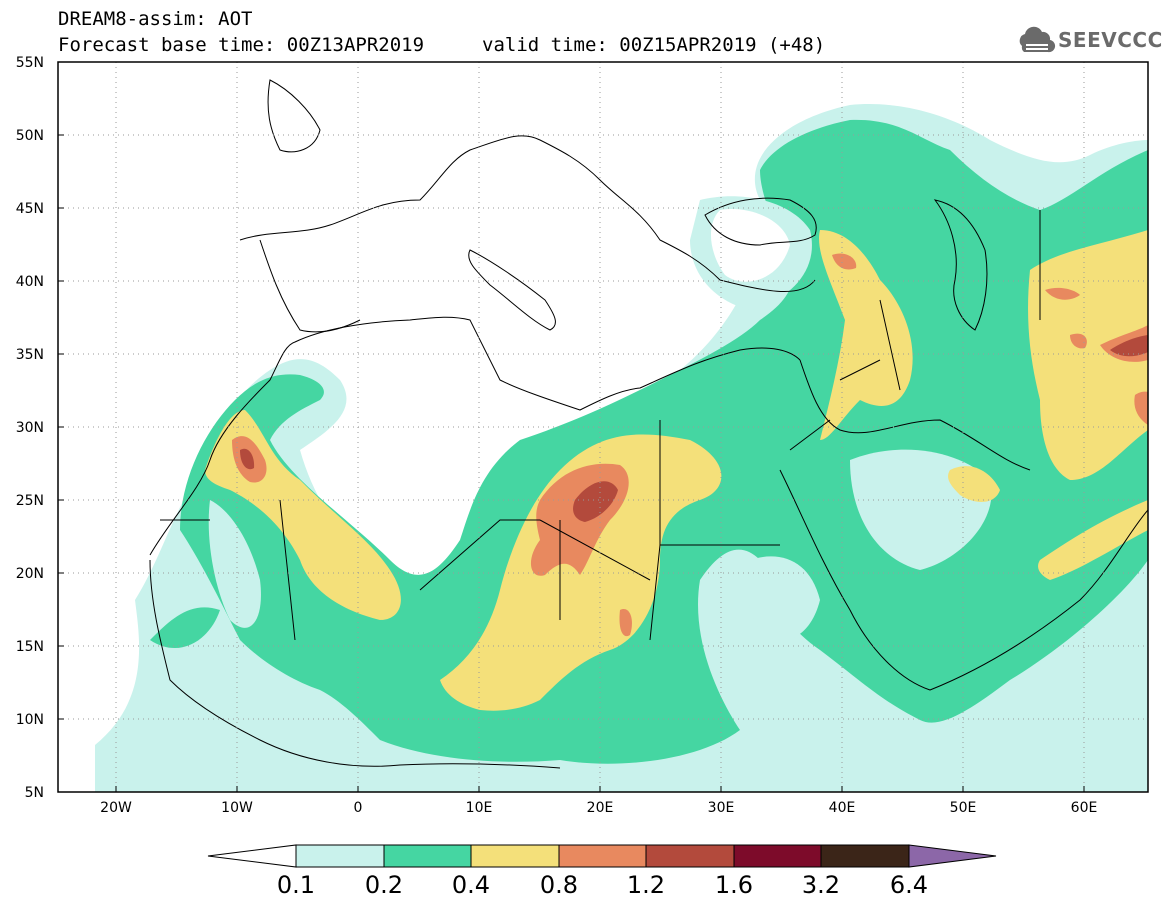 The image size is (1165, 905). I want to click on aot-clean-air, so click(580, 378).